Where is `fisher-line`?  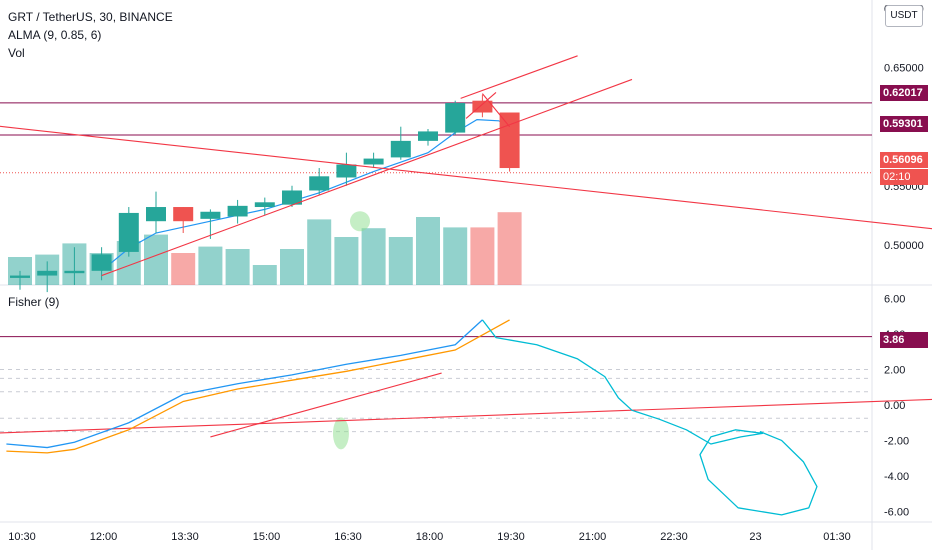 fisher-line is located at coordinates (244, 384).